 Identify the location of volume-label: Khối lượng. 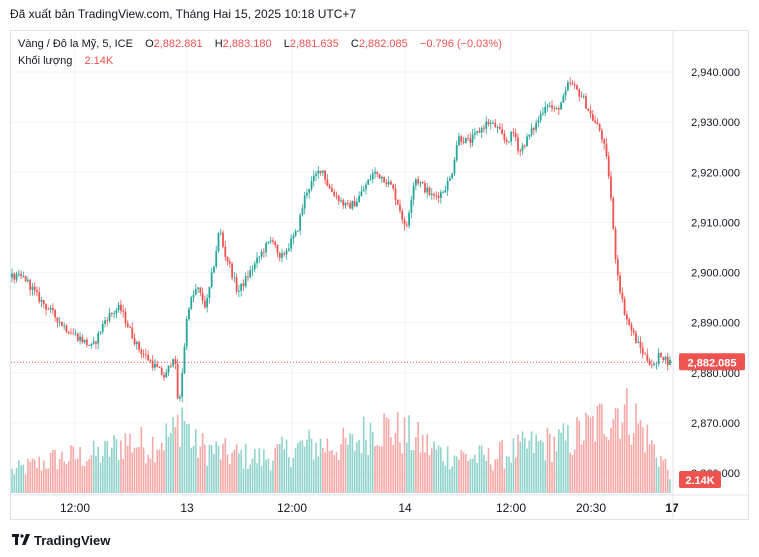
(45, 61).